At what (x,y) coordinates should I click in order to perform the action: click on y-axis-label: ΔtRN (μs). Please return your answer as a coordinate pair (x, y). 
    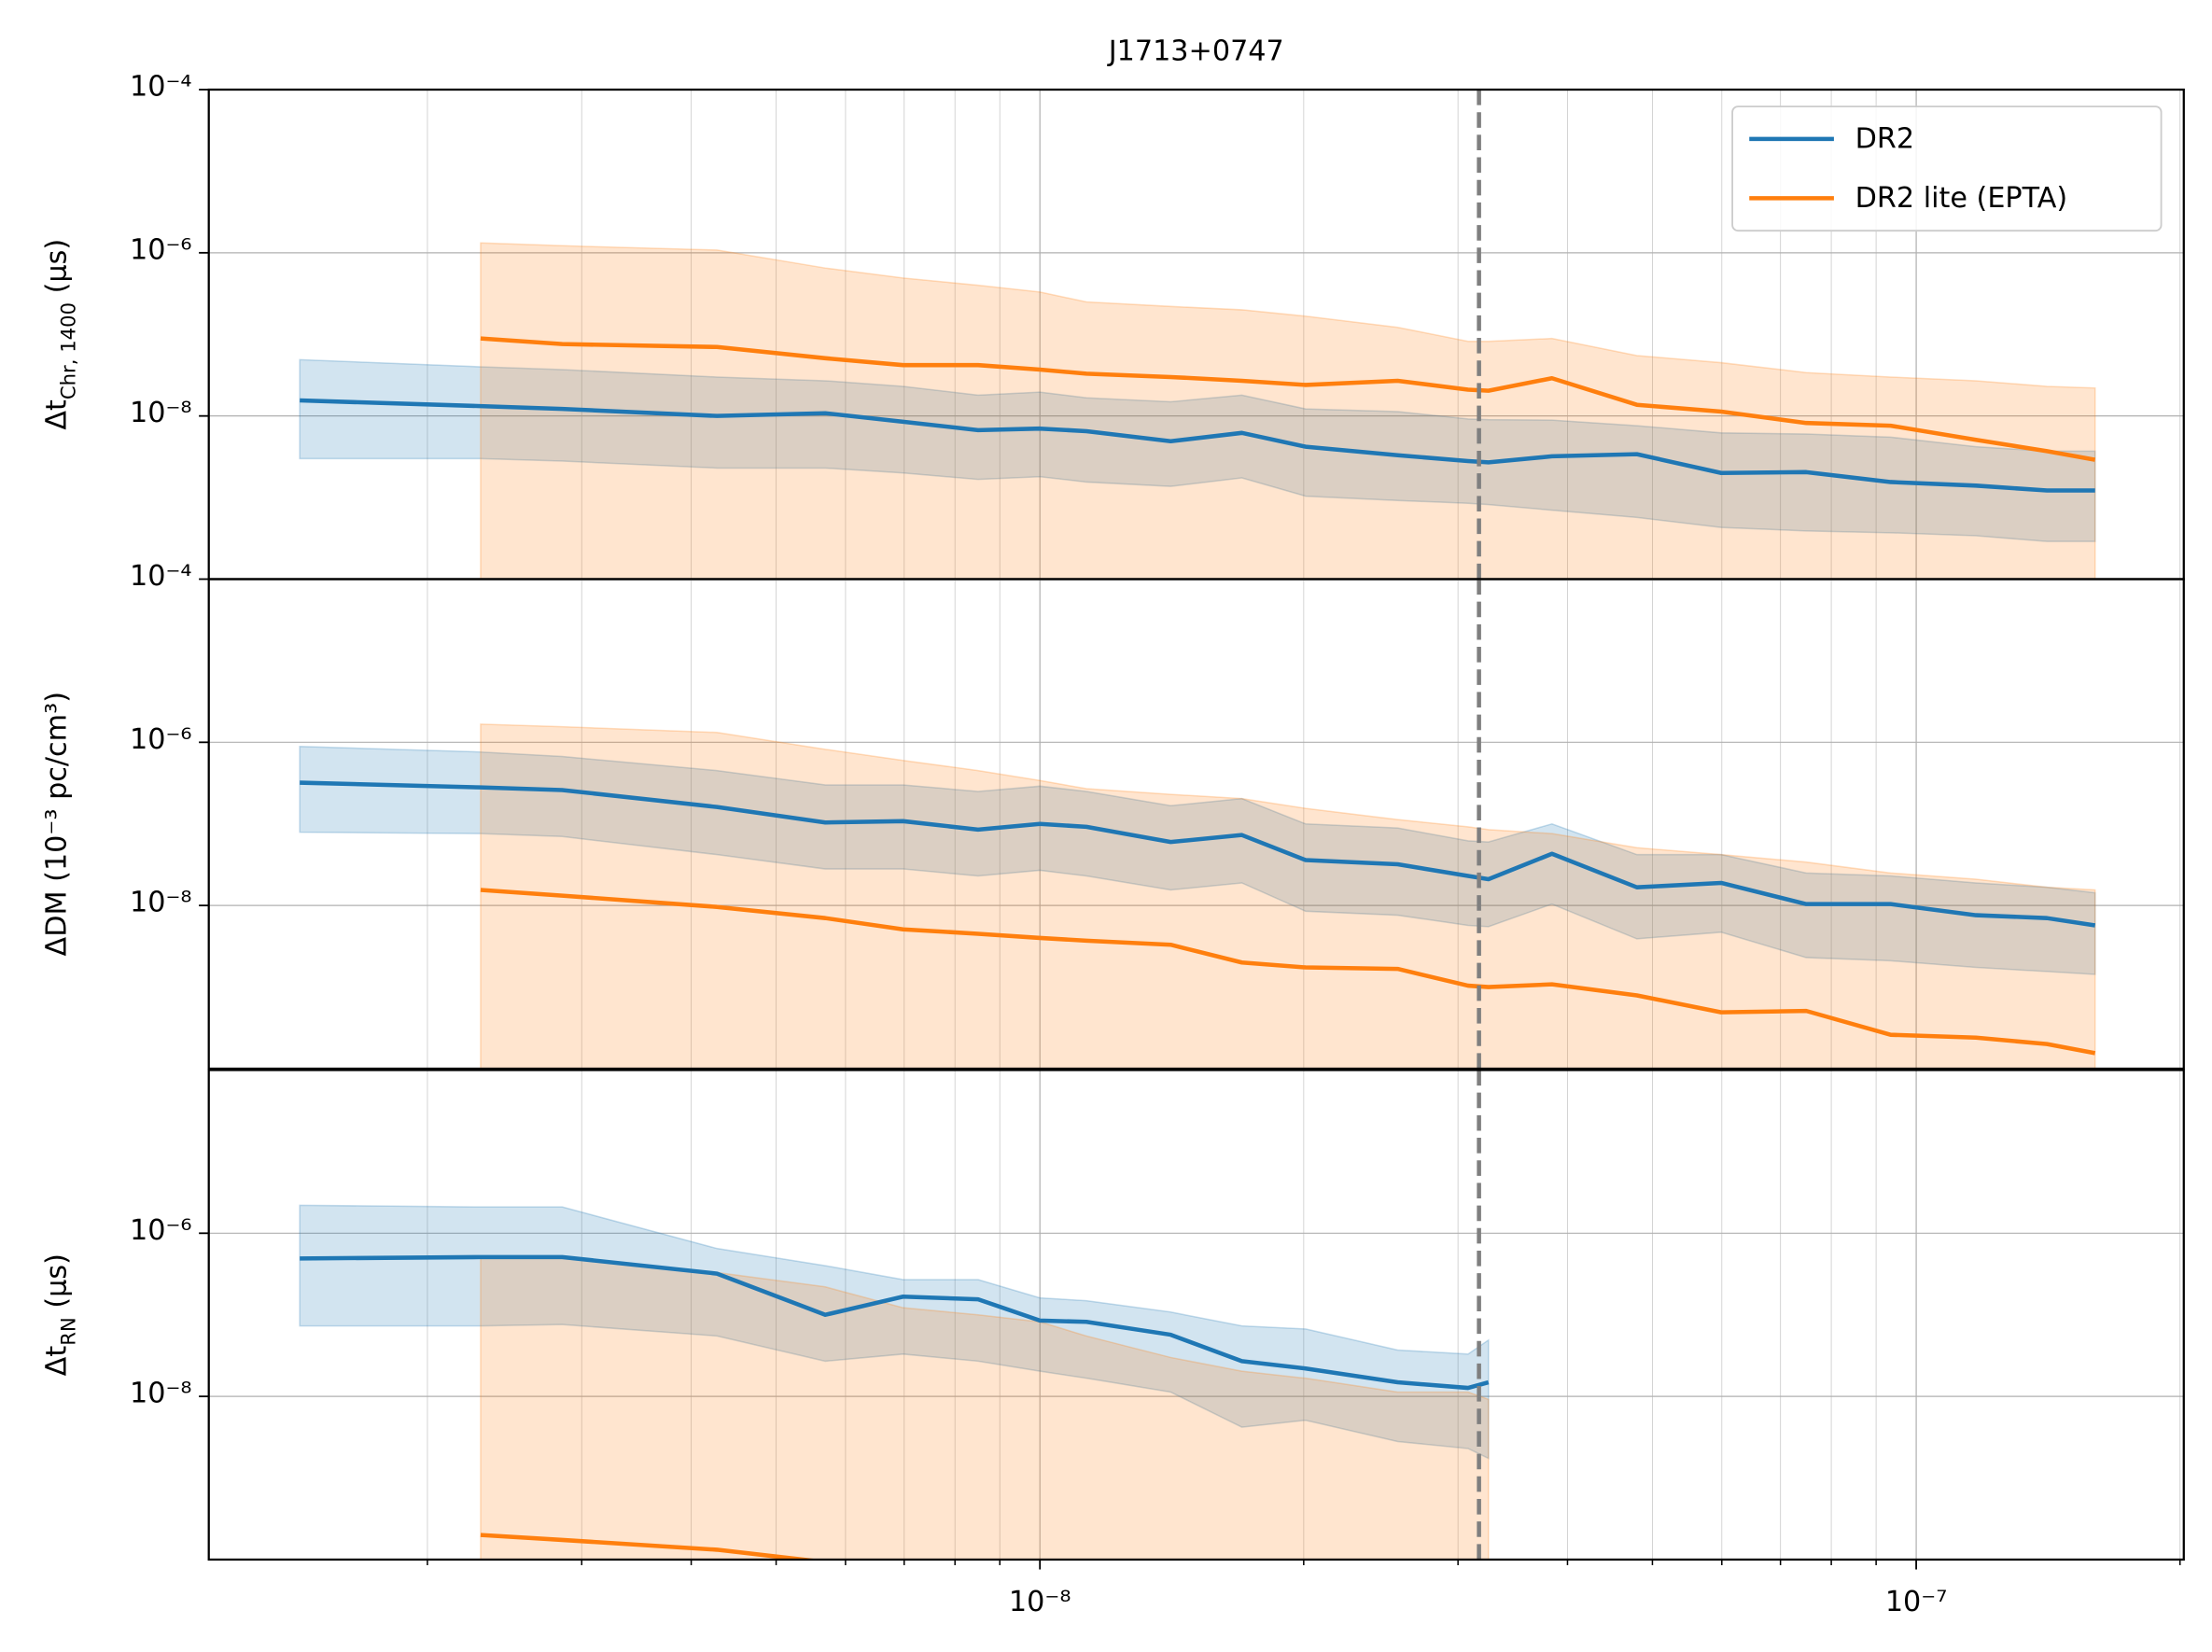
    Looking at the image, I should click on (60, 1314).